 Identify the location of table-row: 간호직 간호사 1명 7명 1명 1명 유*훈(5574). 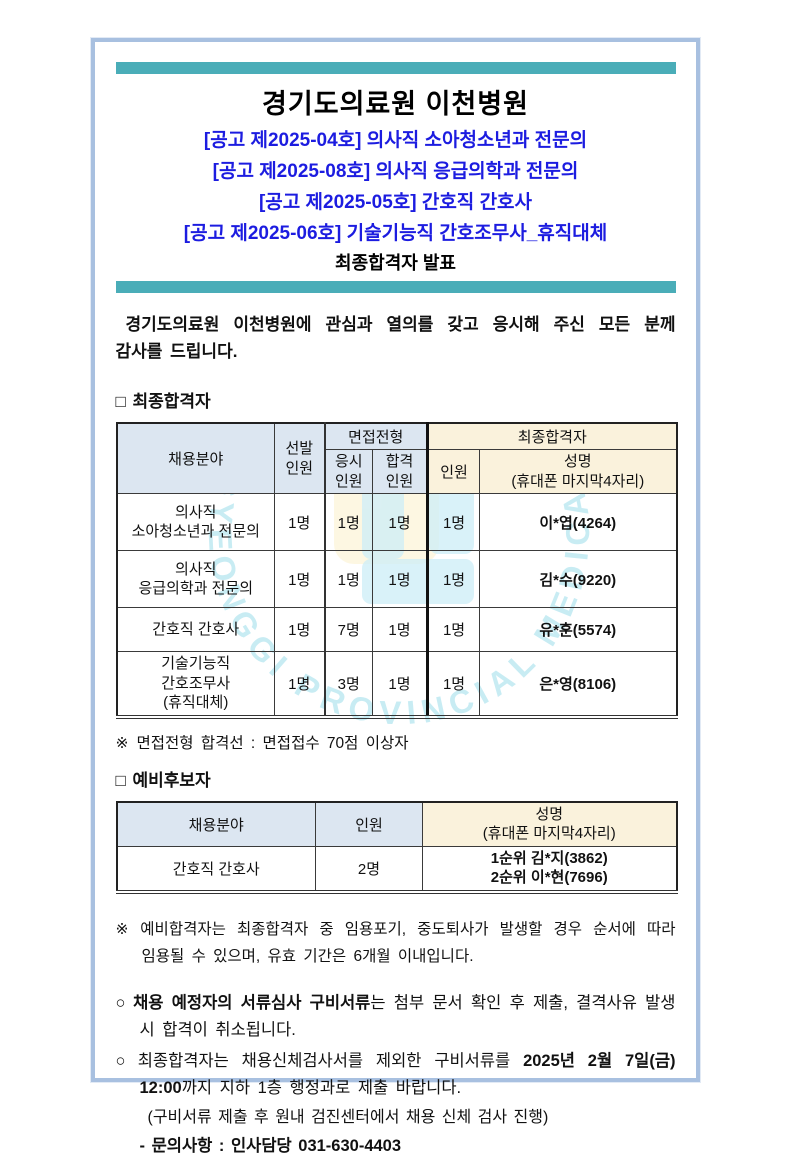
(397, 629).